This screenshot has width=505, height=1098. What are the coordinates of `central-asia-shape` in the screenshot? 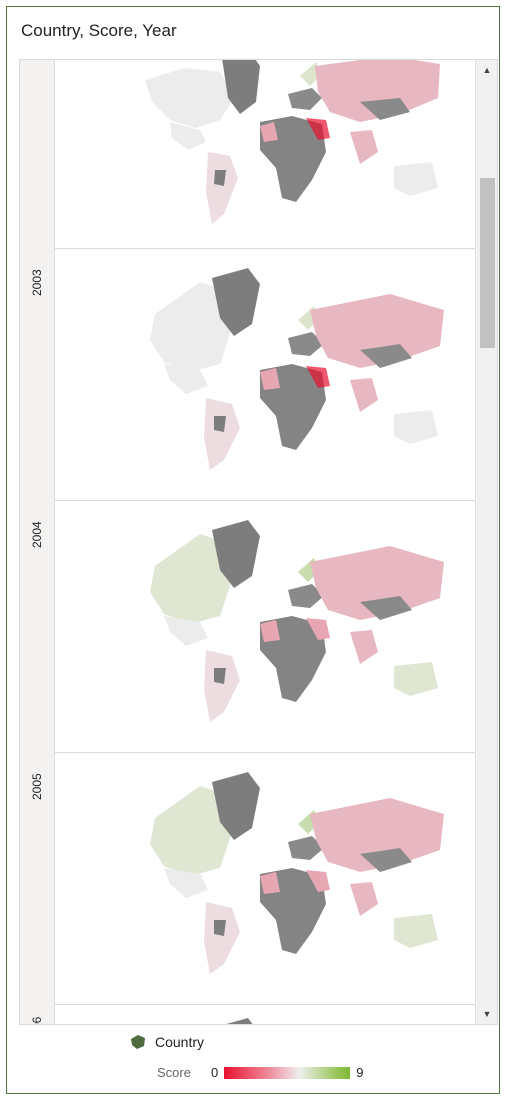 It's located at (385, 109).